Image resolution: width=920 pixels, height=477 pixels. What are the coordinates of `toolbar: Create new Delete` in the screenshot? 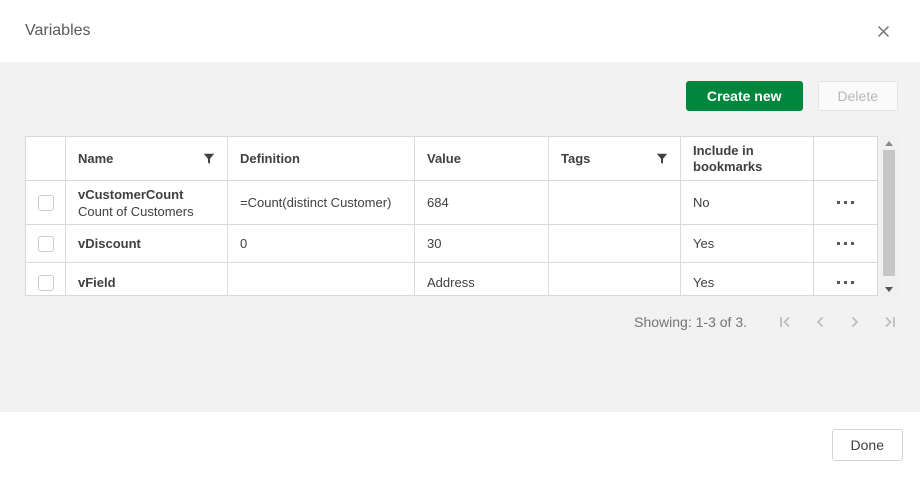 It's located at (461, 86).